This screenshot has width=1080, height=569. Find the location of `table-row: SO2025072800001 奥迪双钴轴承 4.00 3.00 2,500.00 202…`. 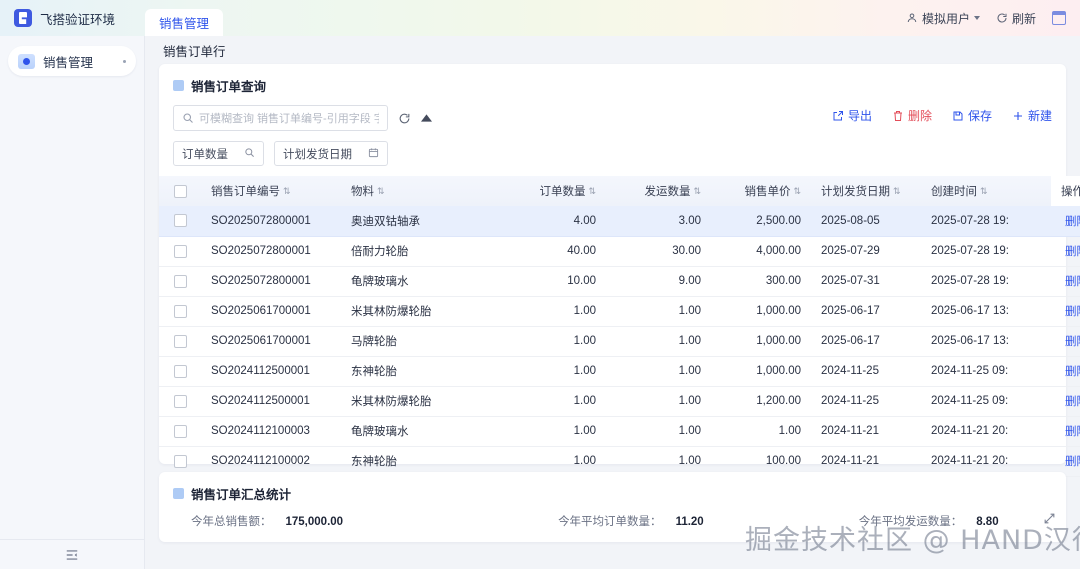

table-row: SO2025072800001 奥迪双钴轴承 4.00 3.00 2,500.00 202… is located at coordinates (619, 221).